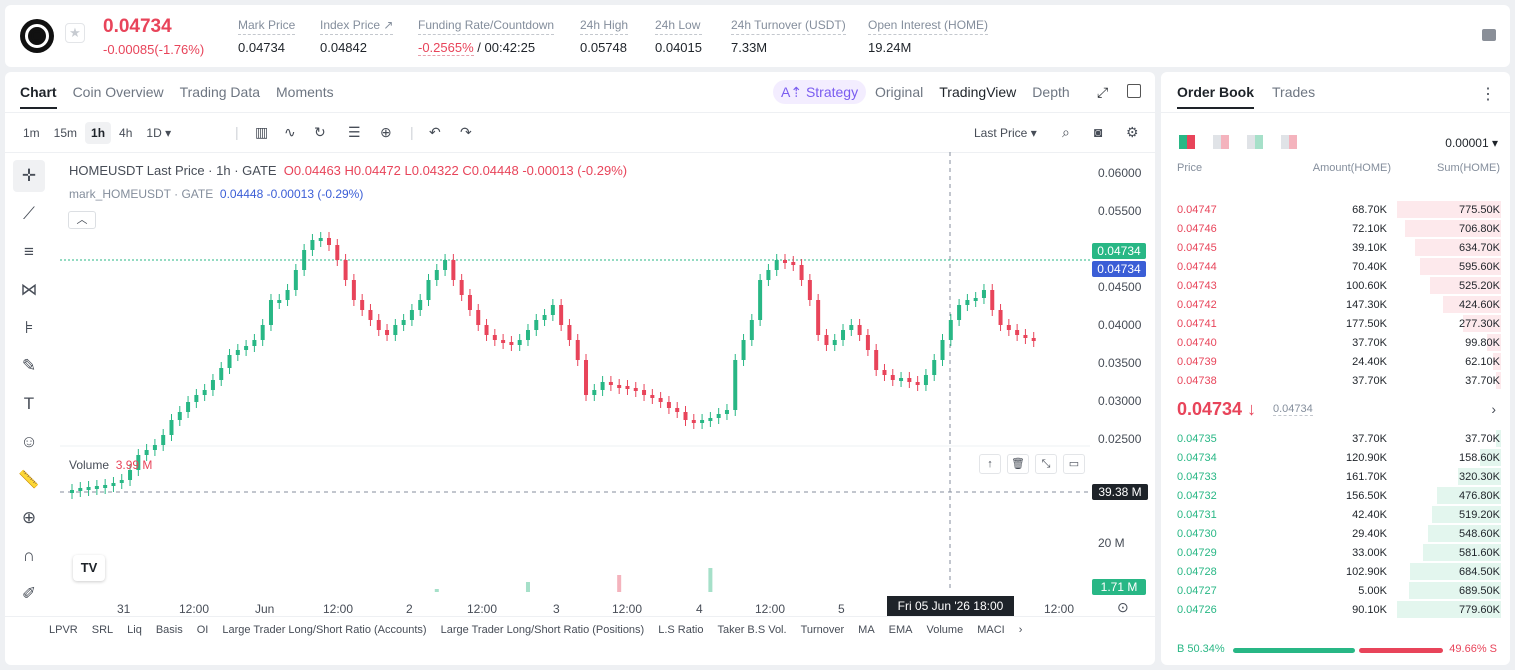 This screenshot has height=670, width=1515. What do you see at coordinates (1289, 142) in the screenshot?
I see `view-asks-icon` at bounding box center [1289, 142].